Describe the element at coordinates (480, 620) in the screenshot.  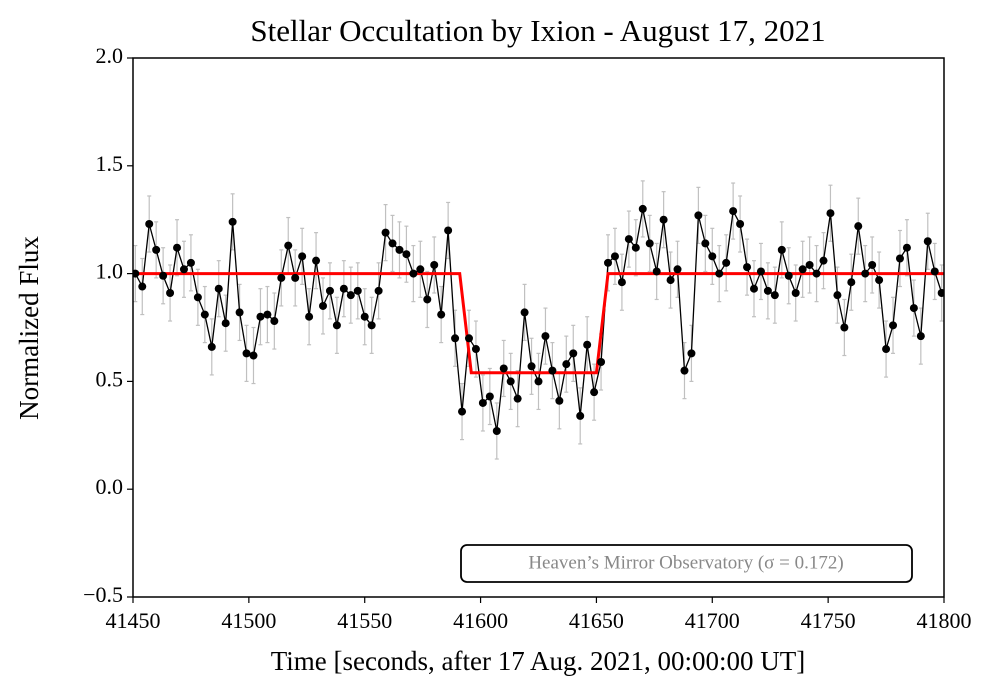
I see `x-tick-label: 41600` at that location.